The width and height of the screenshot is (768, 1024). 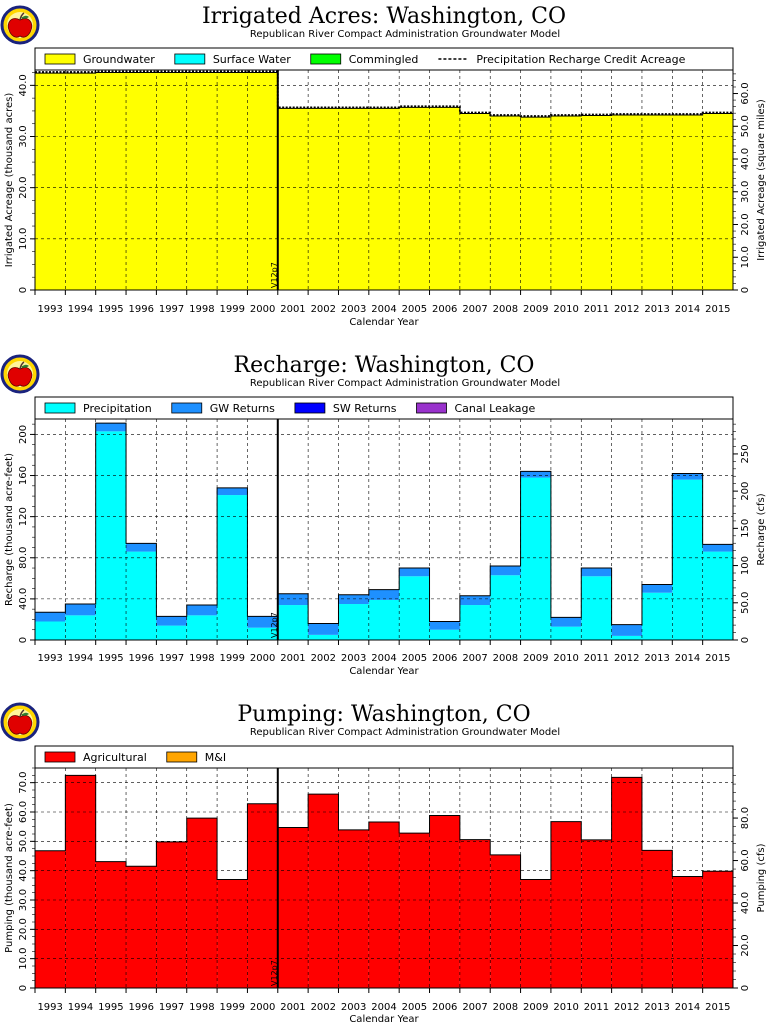 What do you see at coordinates (384, 365) in the screenshot?
I see `recharge-title: Recharge: Washington, CO` at bounding box center [384, 365].